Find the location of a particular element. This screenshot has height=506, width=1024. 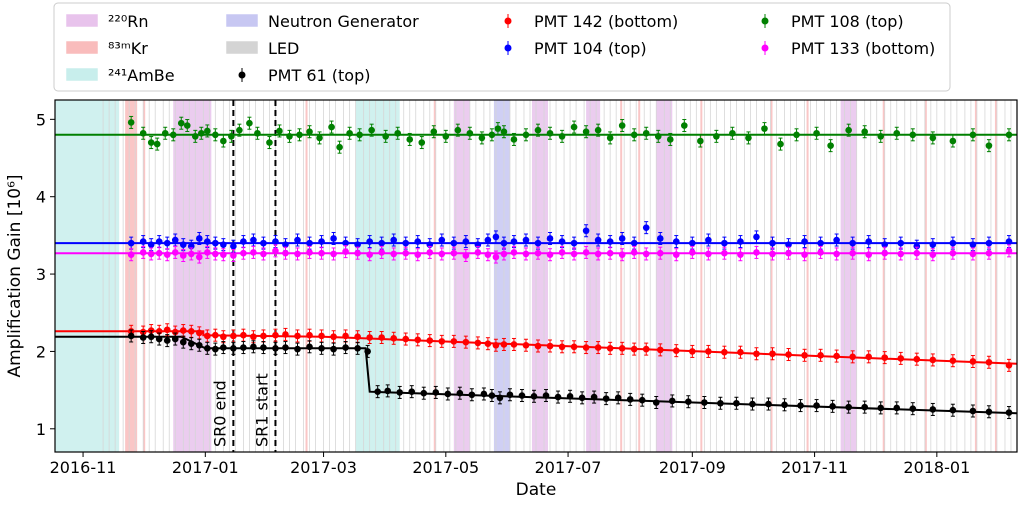

legend-label: ²⁴¹AmBe is located at coordinates (141, 75).